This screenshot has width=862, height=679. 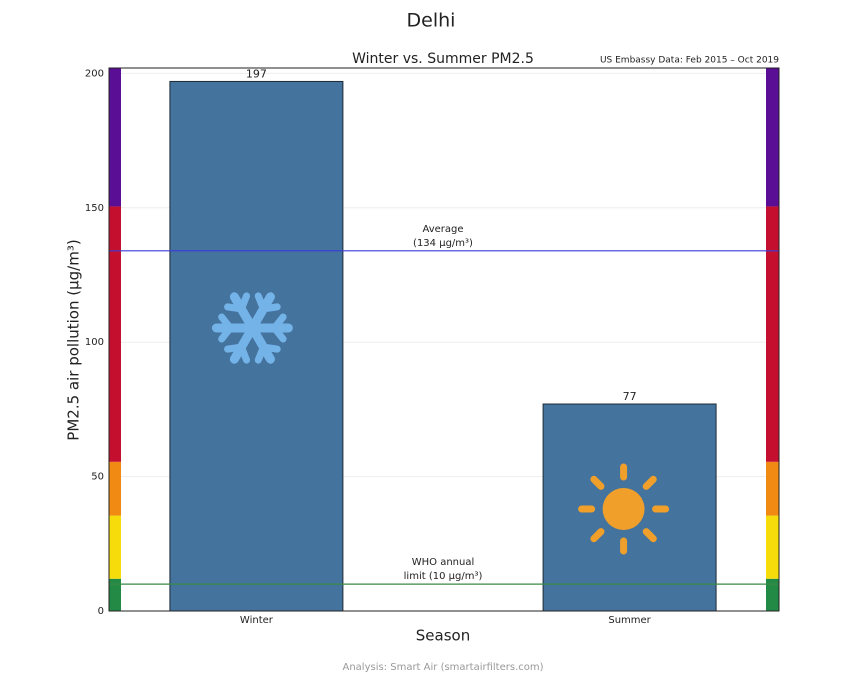 What do you see at coordinates (97, 477) in the screenshot?
I see `y-tick-label: 50` at bounding box center [97, 477].